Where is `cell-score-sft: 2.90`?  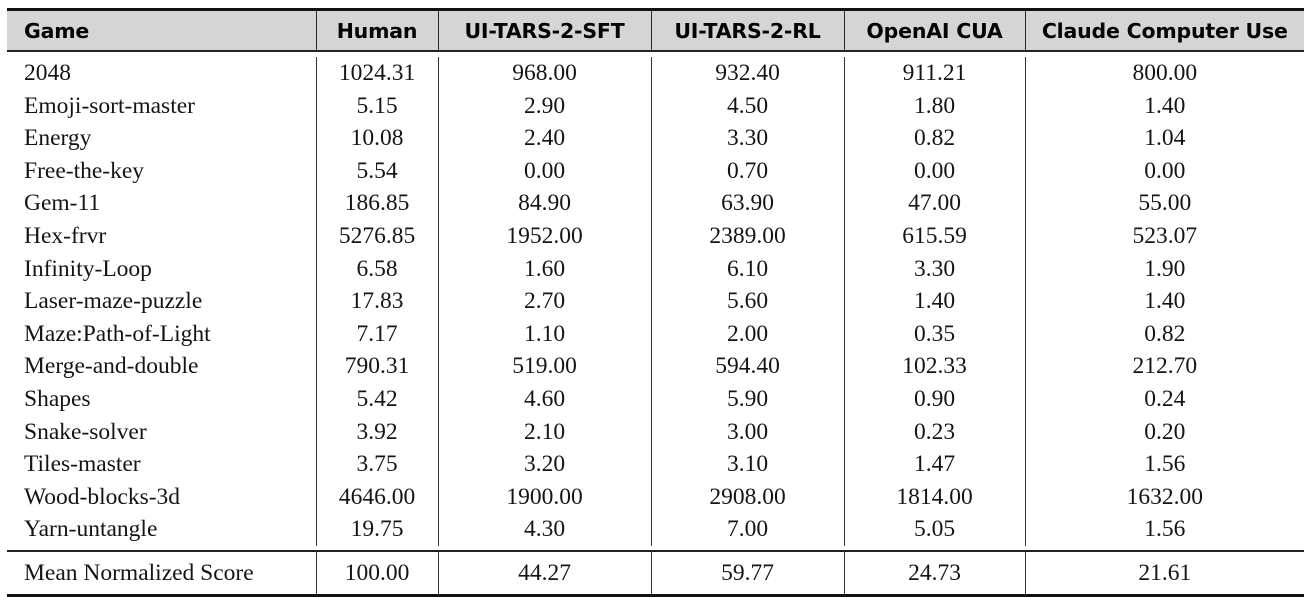 cell-score-sft: 2.90 is located at coordinates (544, 106).